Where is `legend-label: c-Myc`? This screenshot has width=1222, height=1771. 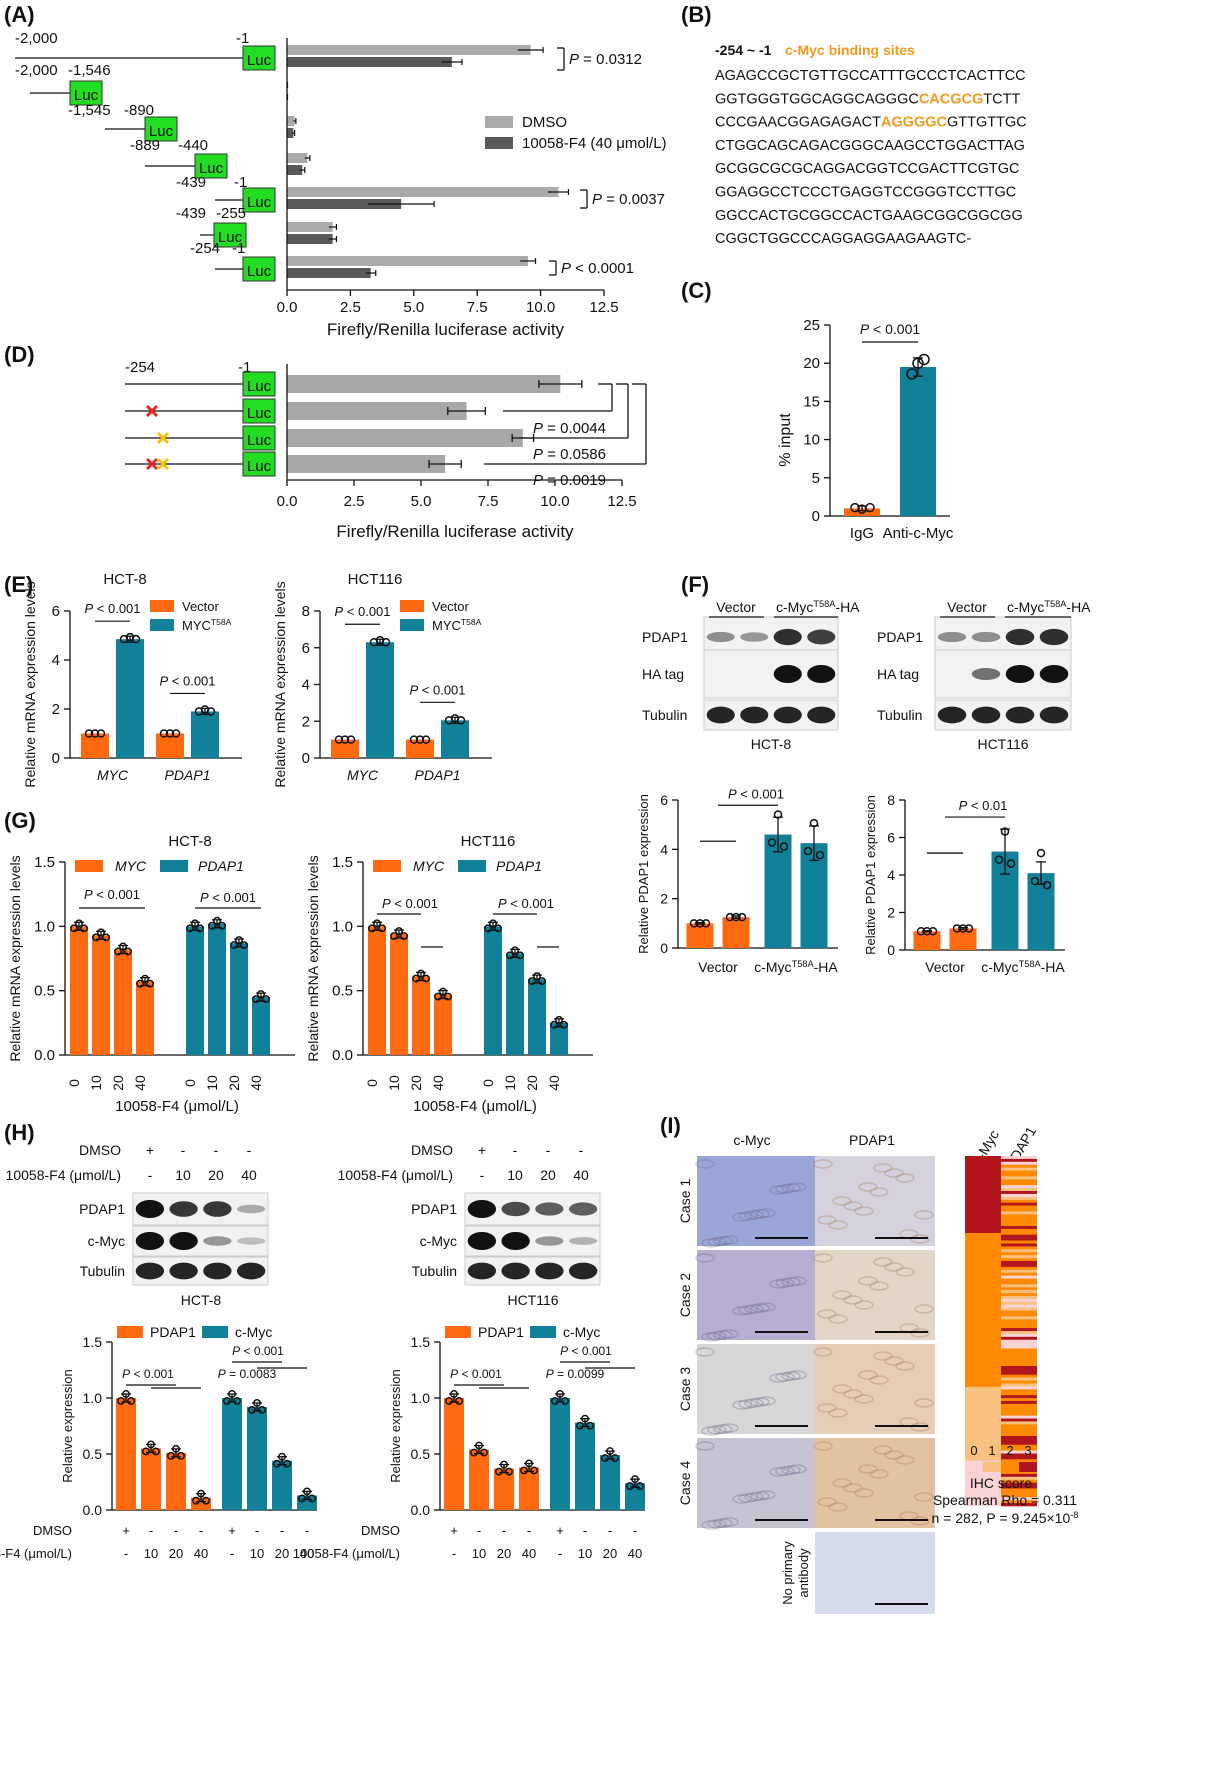 legend-label: c-Myc is located at coordinates (581, 1332).